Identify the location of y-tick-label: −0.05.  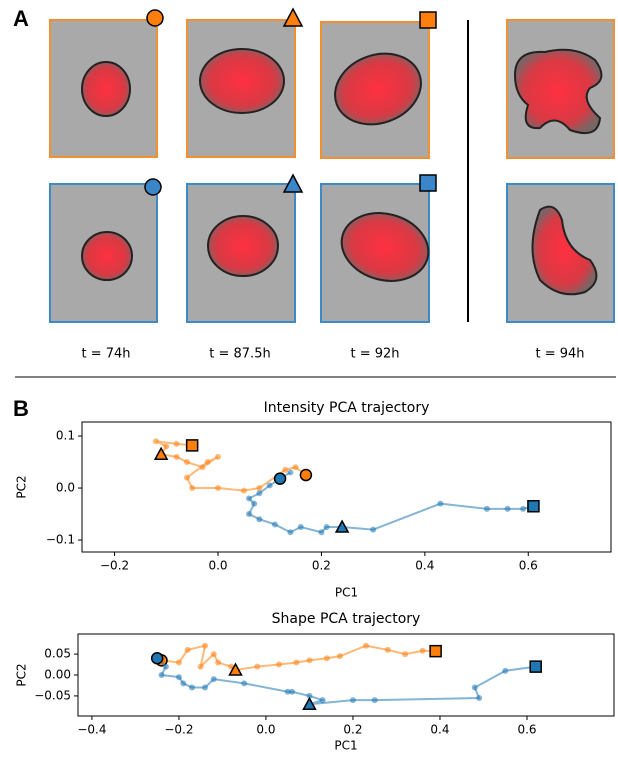
(52, 695).